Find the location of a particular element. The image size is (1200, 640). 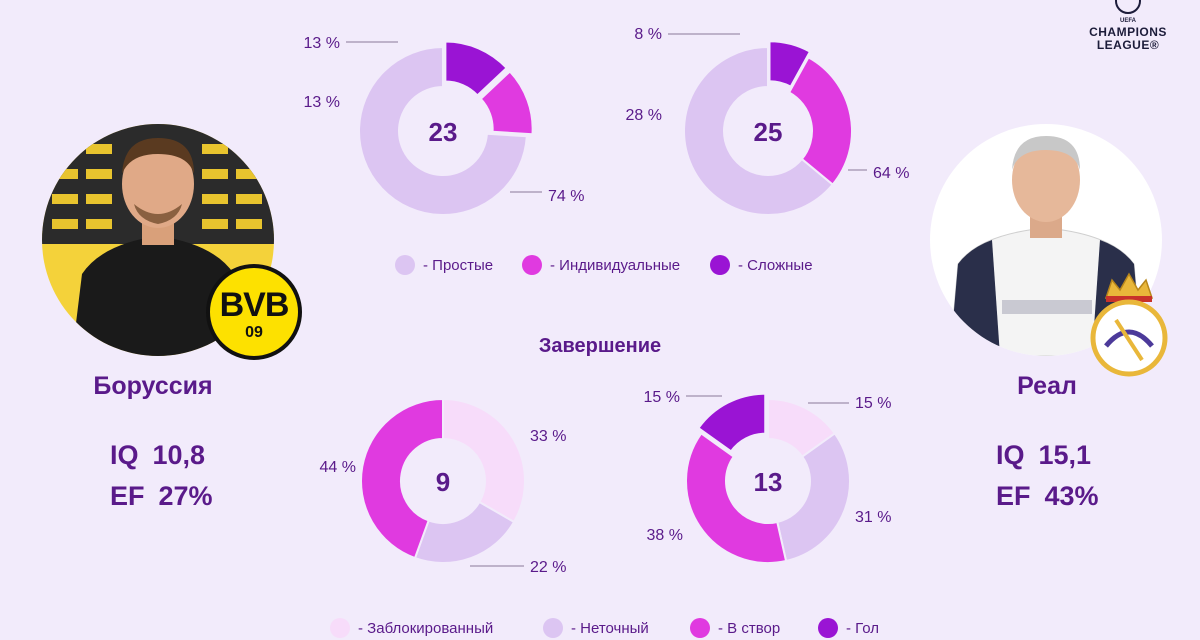

legend-label: - Индивидуальные is located at coordinates (615, 265).